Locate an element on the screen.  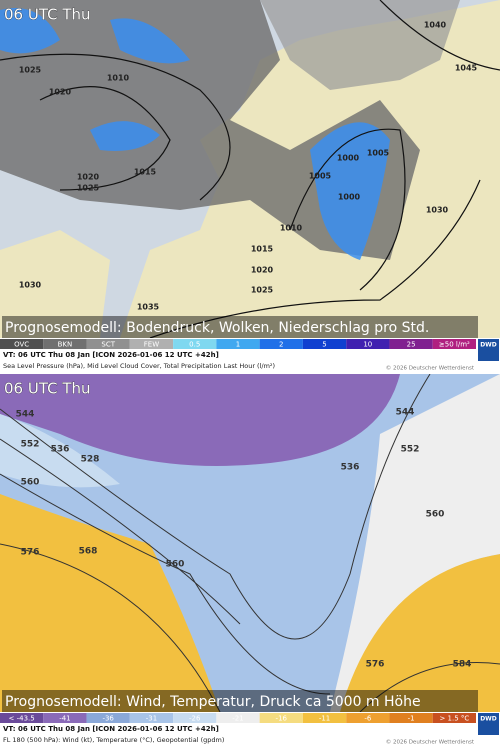
legend-label: 1 is located at coordinates (238, 345).